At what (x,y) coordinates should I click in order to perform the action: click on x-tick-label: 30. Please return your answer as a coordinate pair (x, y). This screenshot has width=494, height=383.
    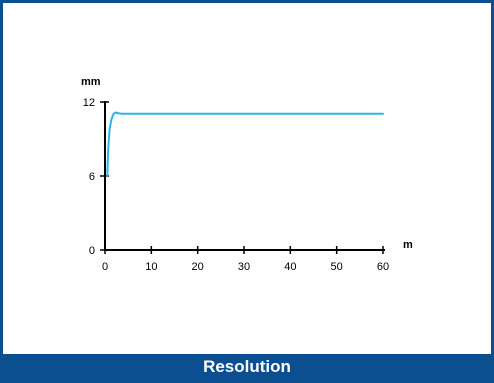
    Looking at the image, I should click on (244, 267).